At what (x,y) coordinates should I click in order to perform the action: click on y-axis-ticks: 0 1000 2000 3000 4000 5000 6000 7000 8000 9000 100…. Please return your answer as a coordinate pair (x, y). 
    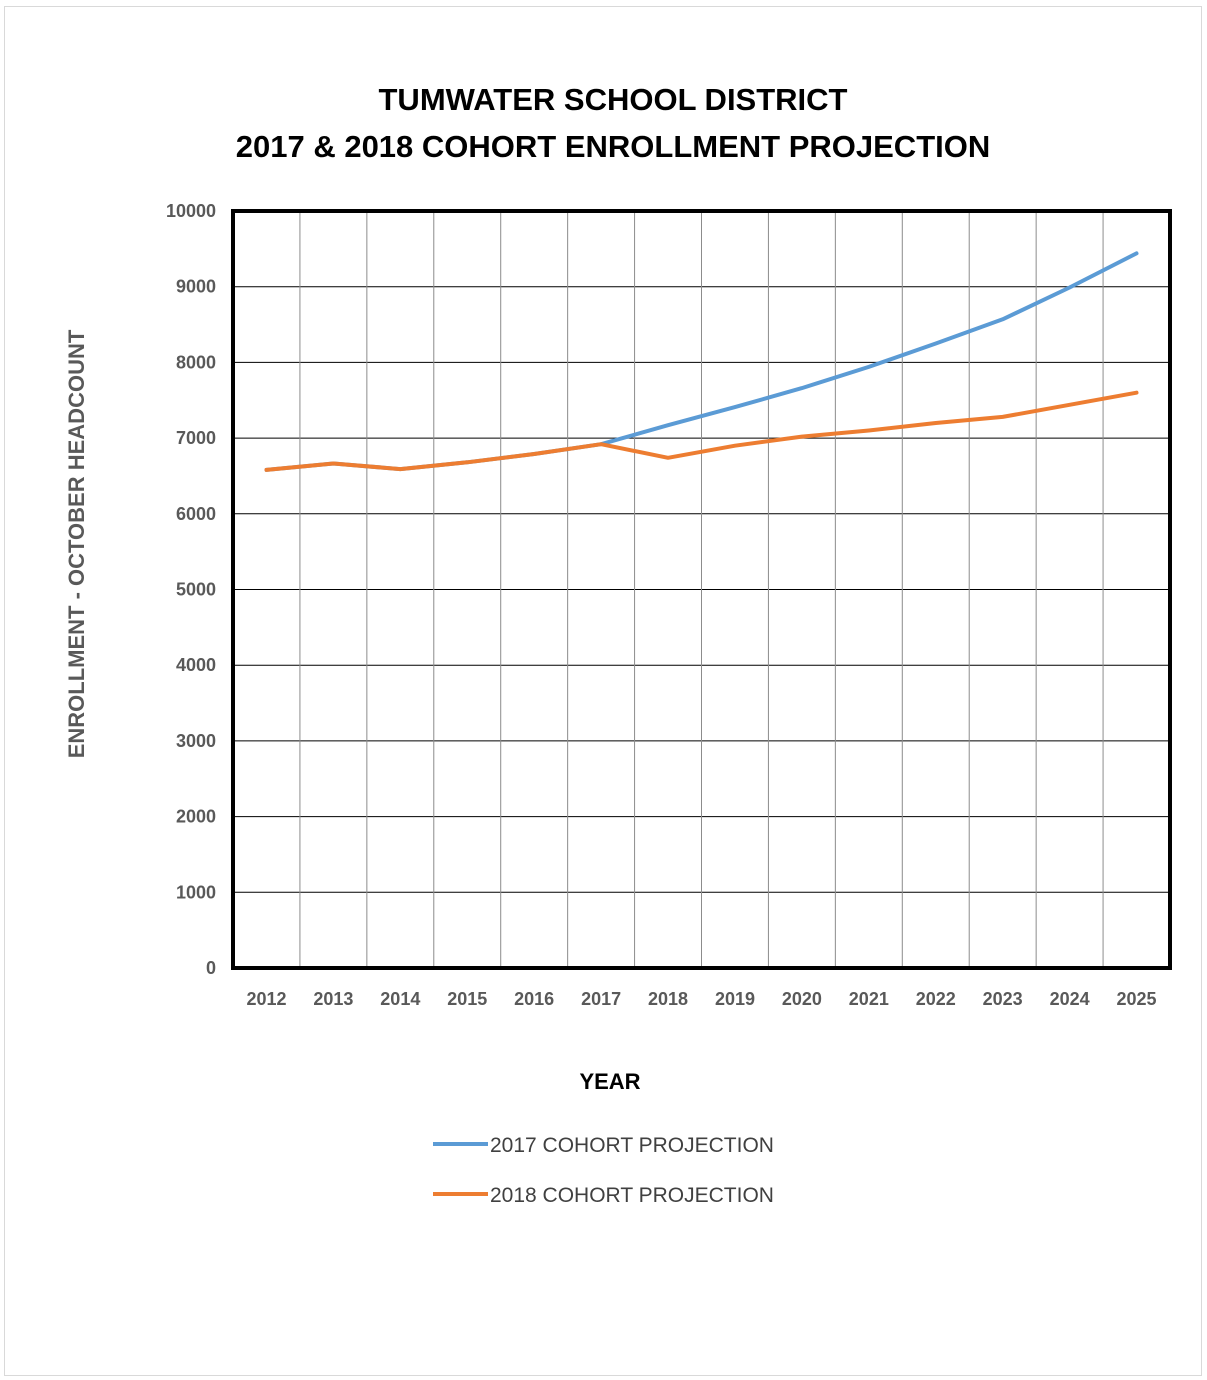
    Looking at the image, I should click on (191, 589).